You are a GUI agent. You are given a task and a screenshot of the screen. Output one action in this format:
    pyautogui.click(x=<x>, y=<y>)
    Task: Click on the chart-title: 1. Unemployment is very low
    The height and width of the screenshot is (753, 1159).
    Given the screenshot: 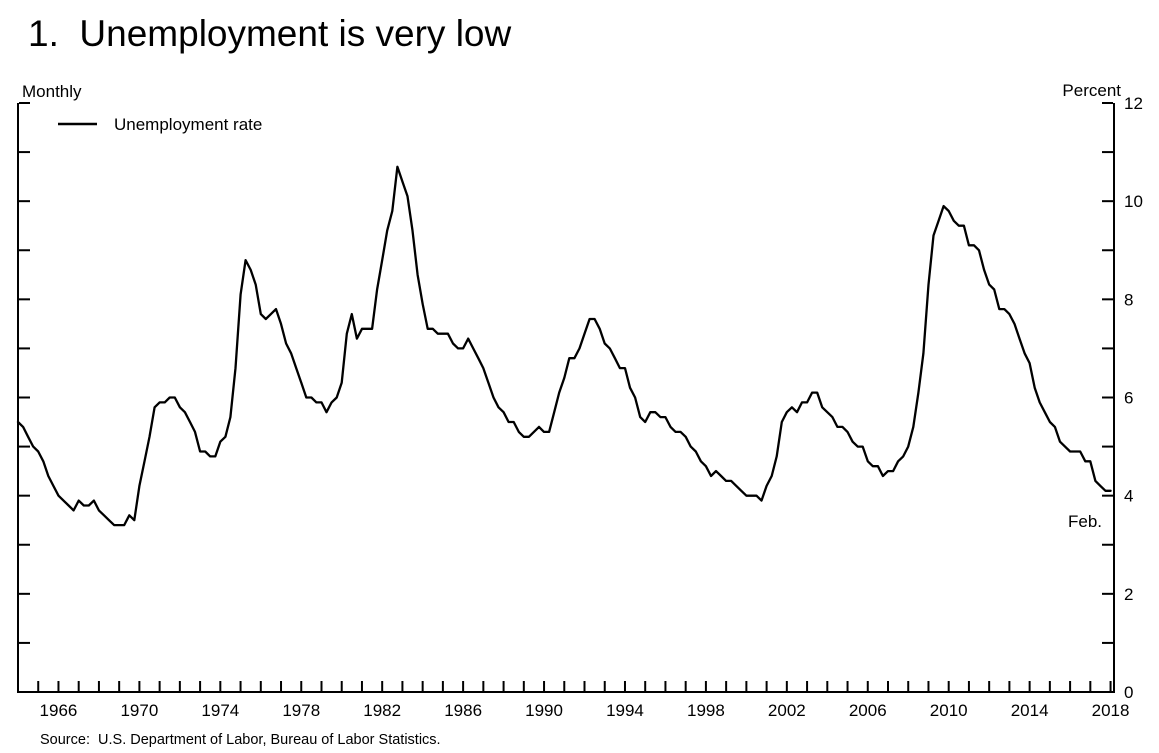 What is the action you would take?
    pyautogui.click(x=270, y=33)
    